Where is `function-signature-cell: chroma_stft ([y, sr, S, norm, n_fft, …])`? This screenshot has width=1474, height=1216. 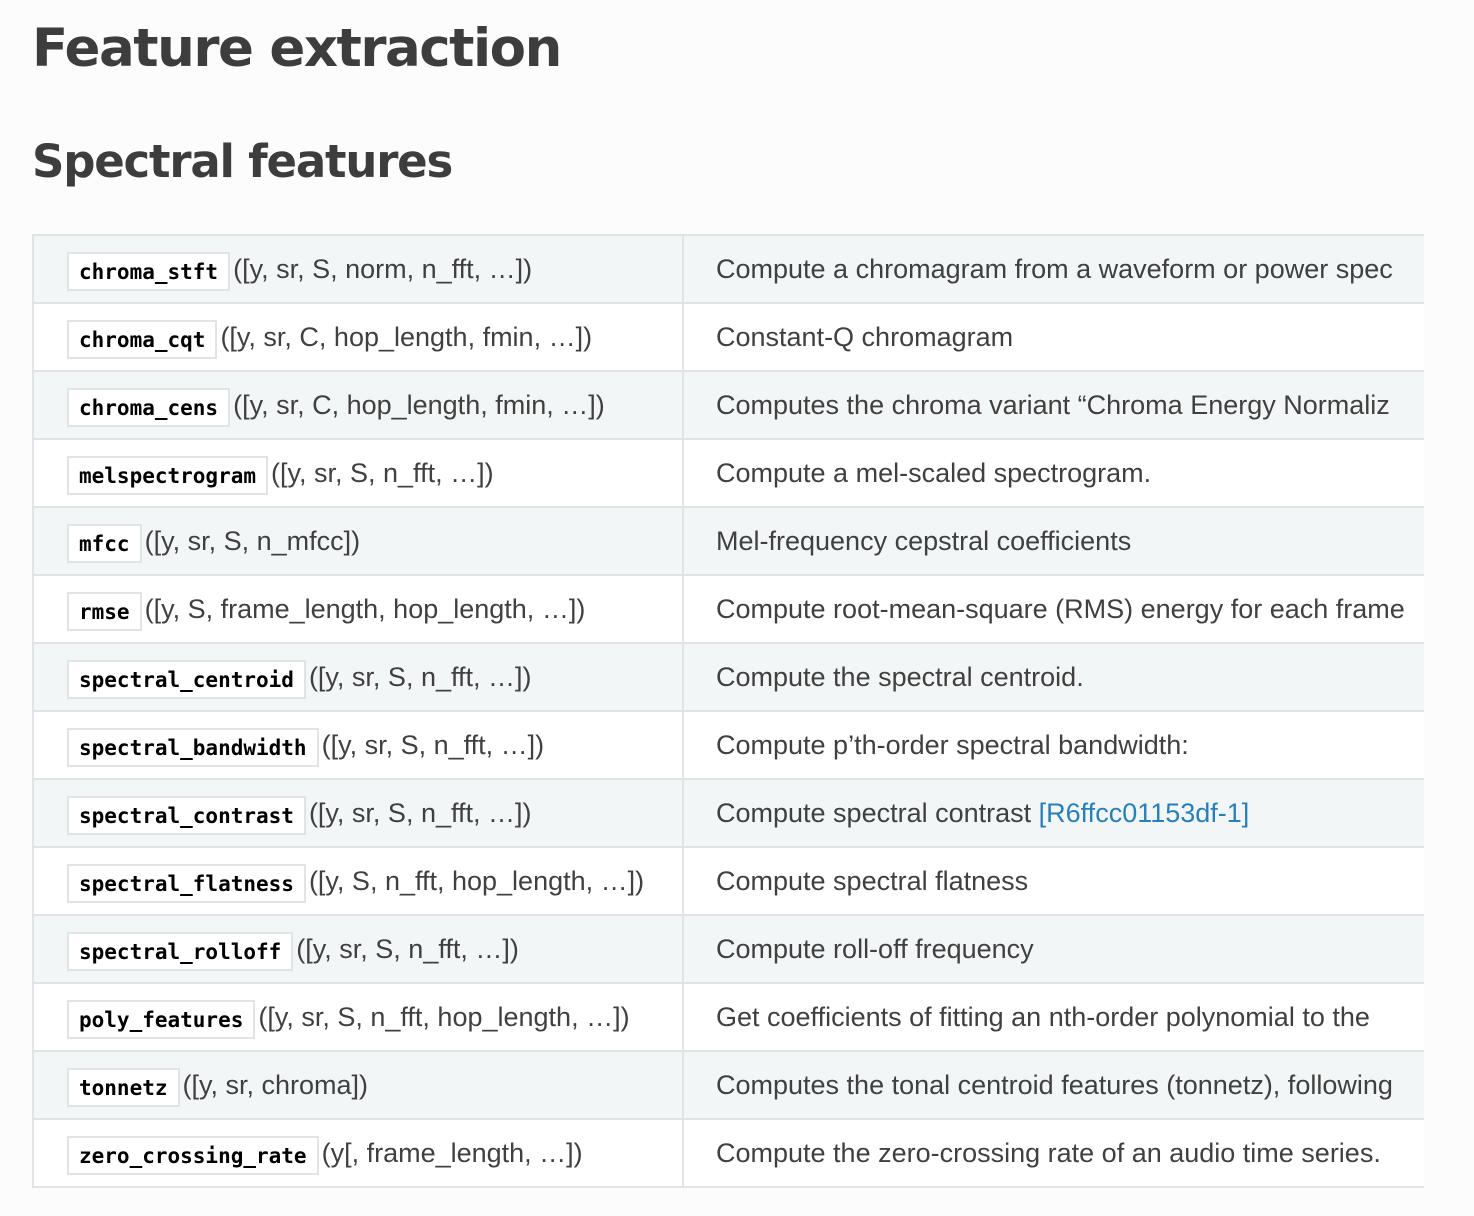 function-signature-cell: chroma_stft ([y, sr, S, norm, n_fft, …]) is located at coordinates (358, 269).